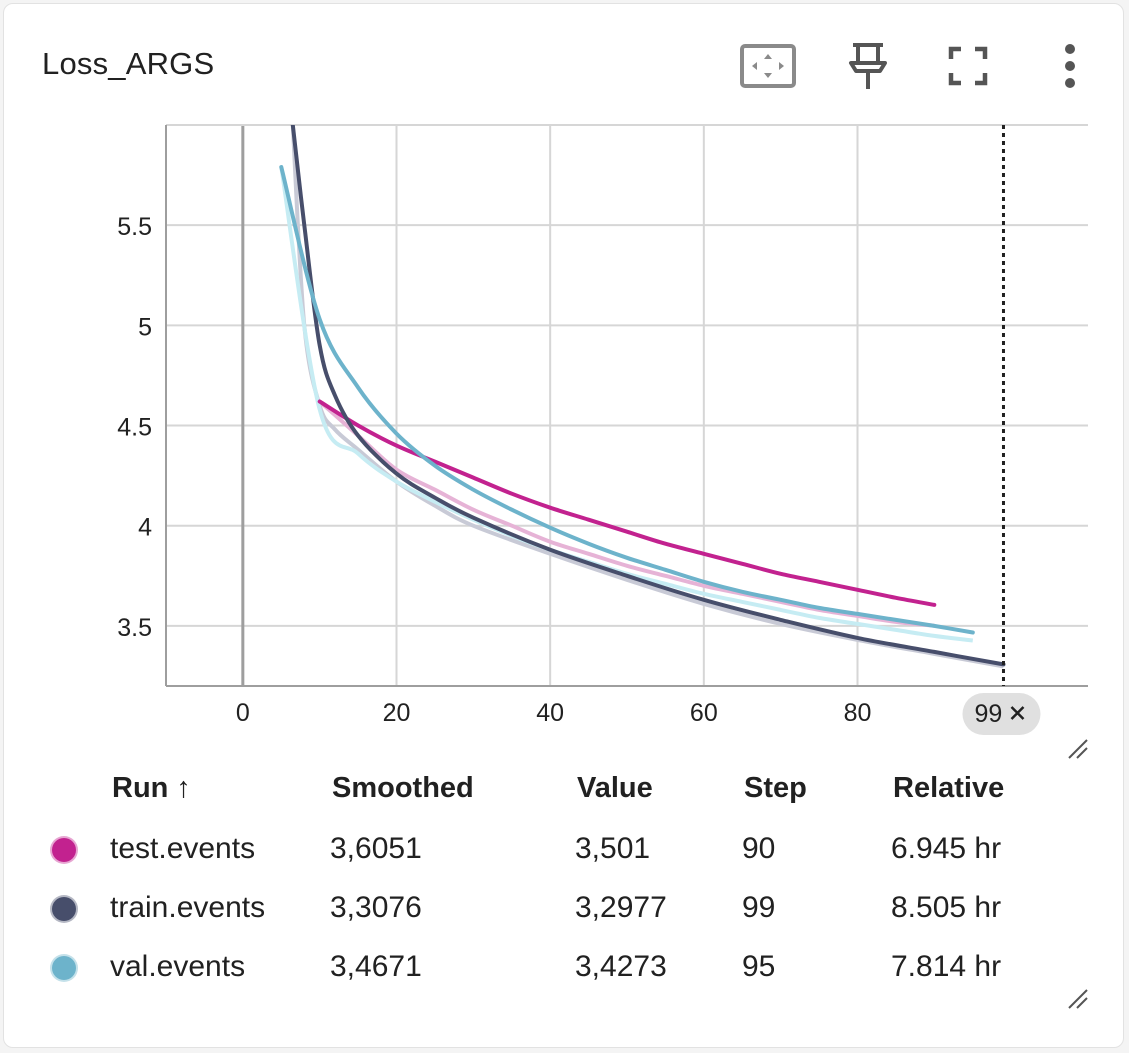  I want to click on fit-domain-button, so click(768, 66).